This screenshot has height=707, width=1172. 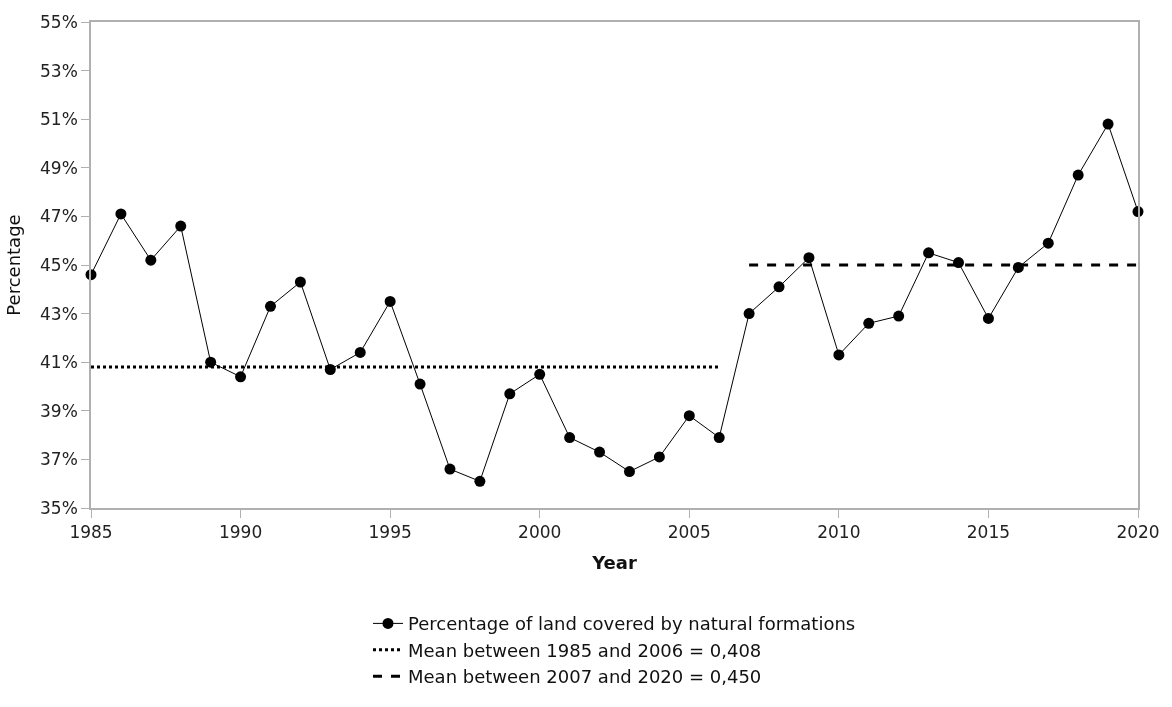 What do you see at coordinates (240, 532) in the screenshot?
I see `x-tick-label: 1990` at bounding box center [240, 532].